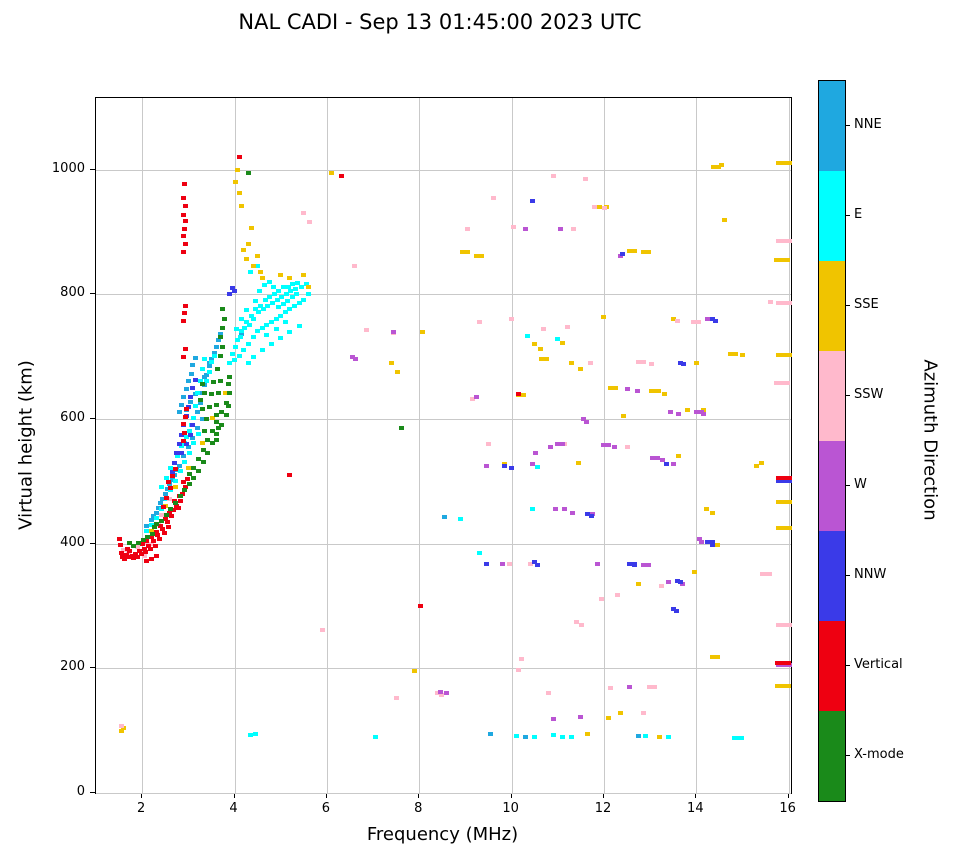 The image size is (958, 857). Describe the element at coordinates (26, 445) in the screenshot. I see `y-axis-label: Virtual height (km)` at that location.